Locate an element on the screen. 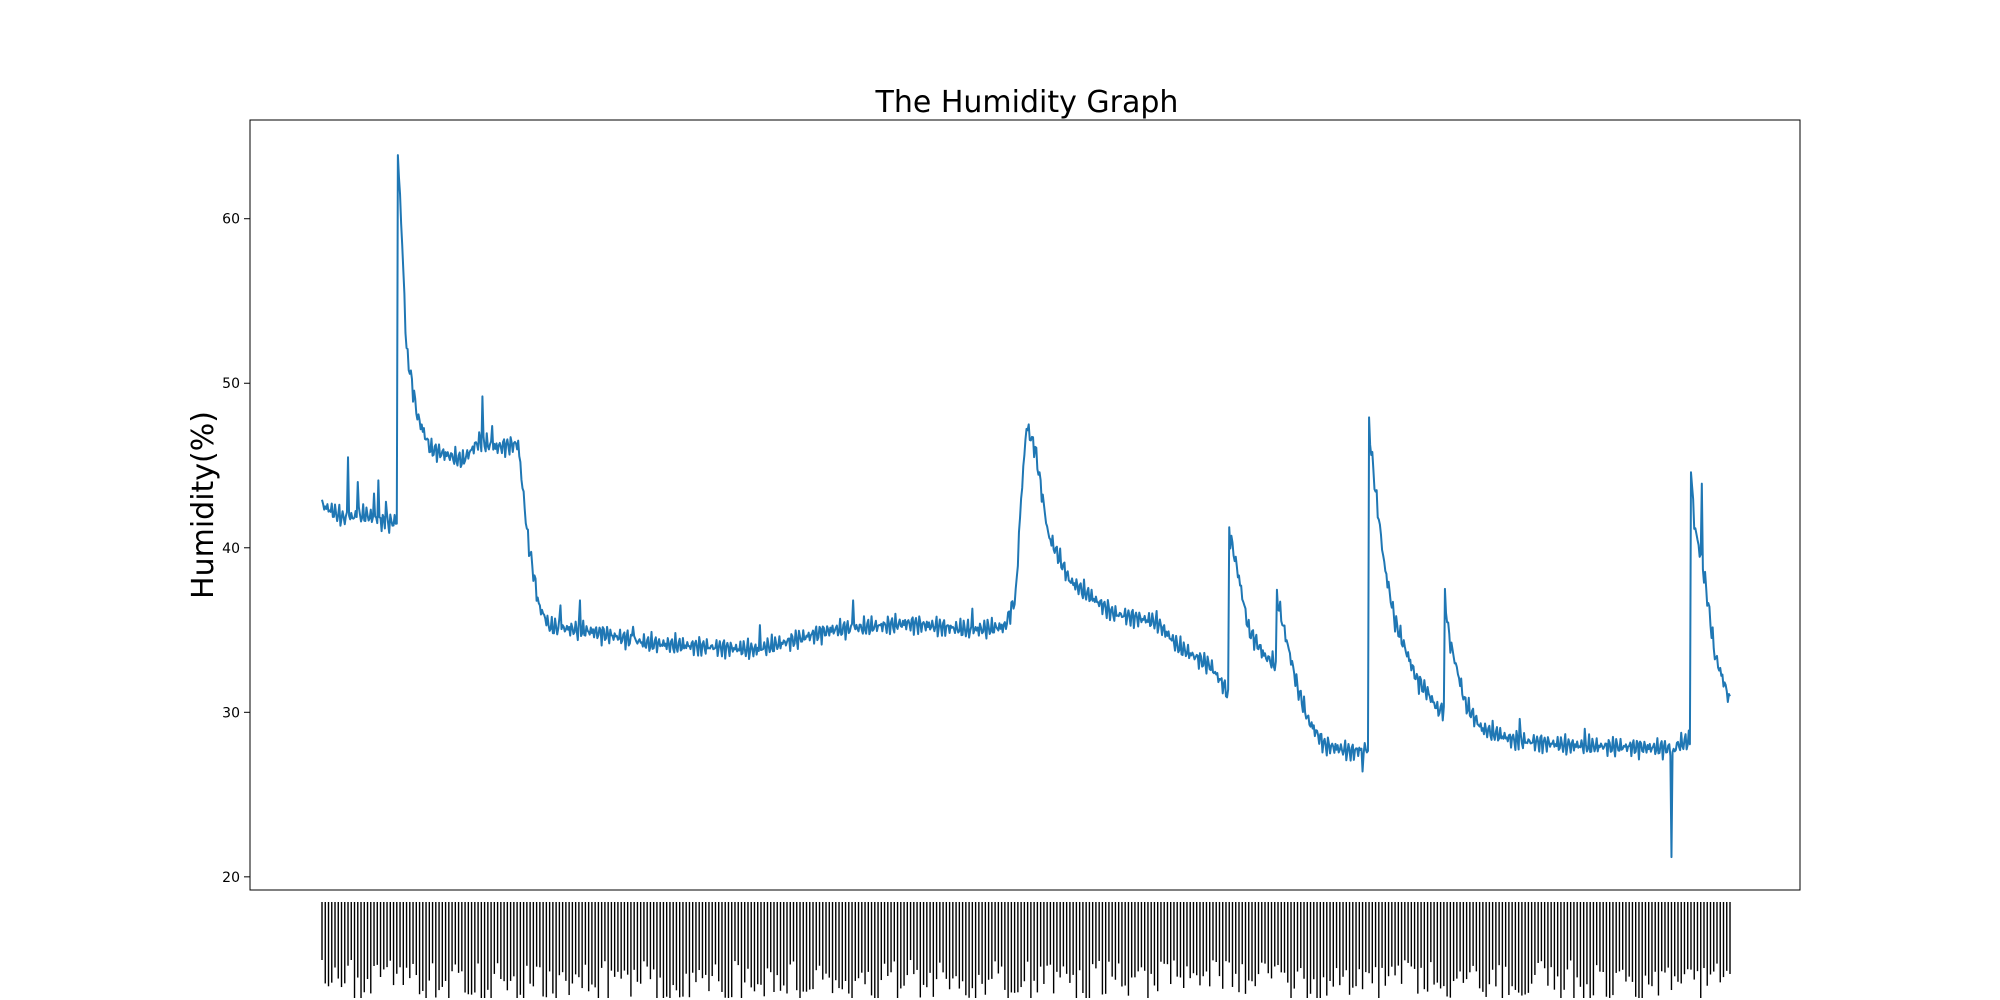 The width and height of the screenshot is (2000, 1000). x-axis-ticks is located at coordinates (1026, 950).